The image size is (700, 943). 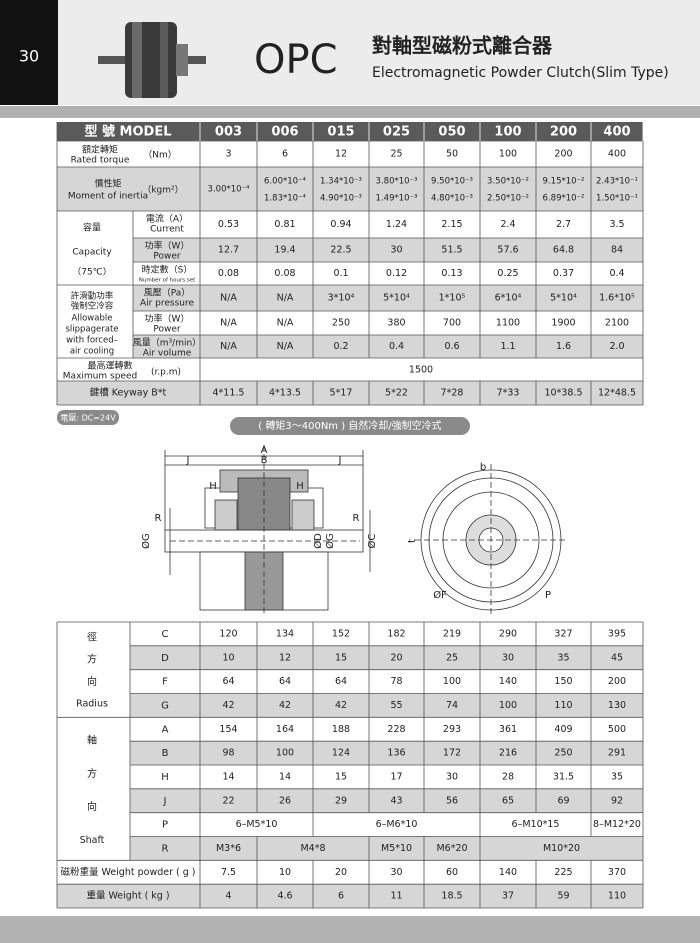 I want to click on cell-text: 60, so click(x=452, y=872).